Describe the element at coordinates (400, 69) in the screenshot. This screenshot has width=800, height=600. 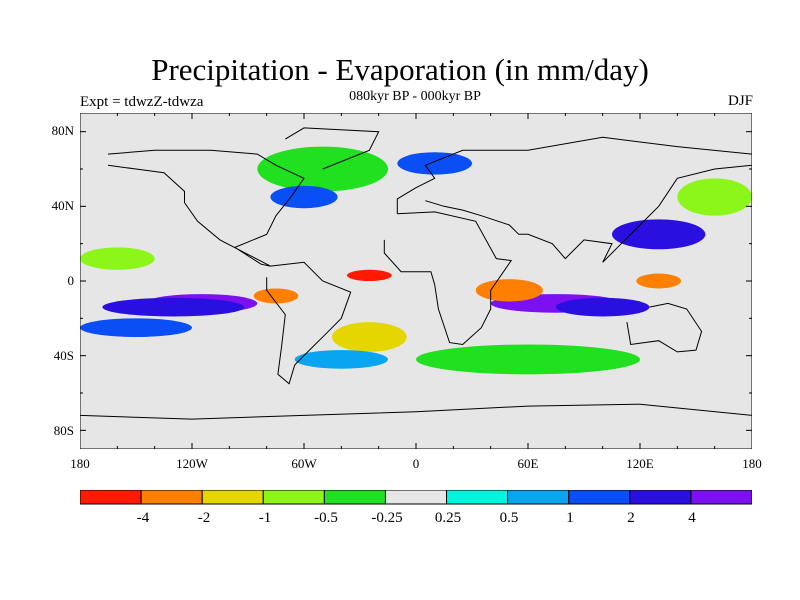
I see `chart-title: Precipitation - Evaporation (in mm/day)` at that location.